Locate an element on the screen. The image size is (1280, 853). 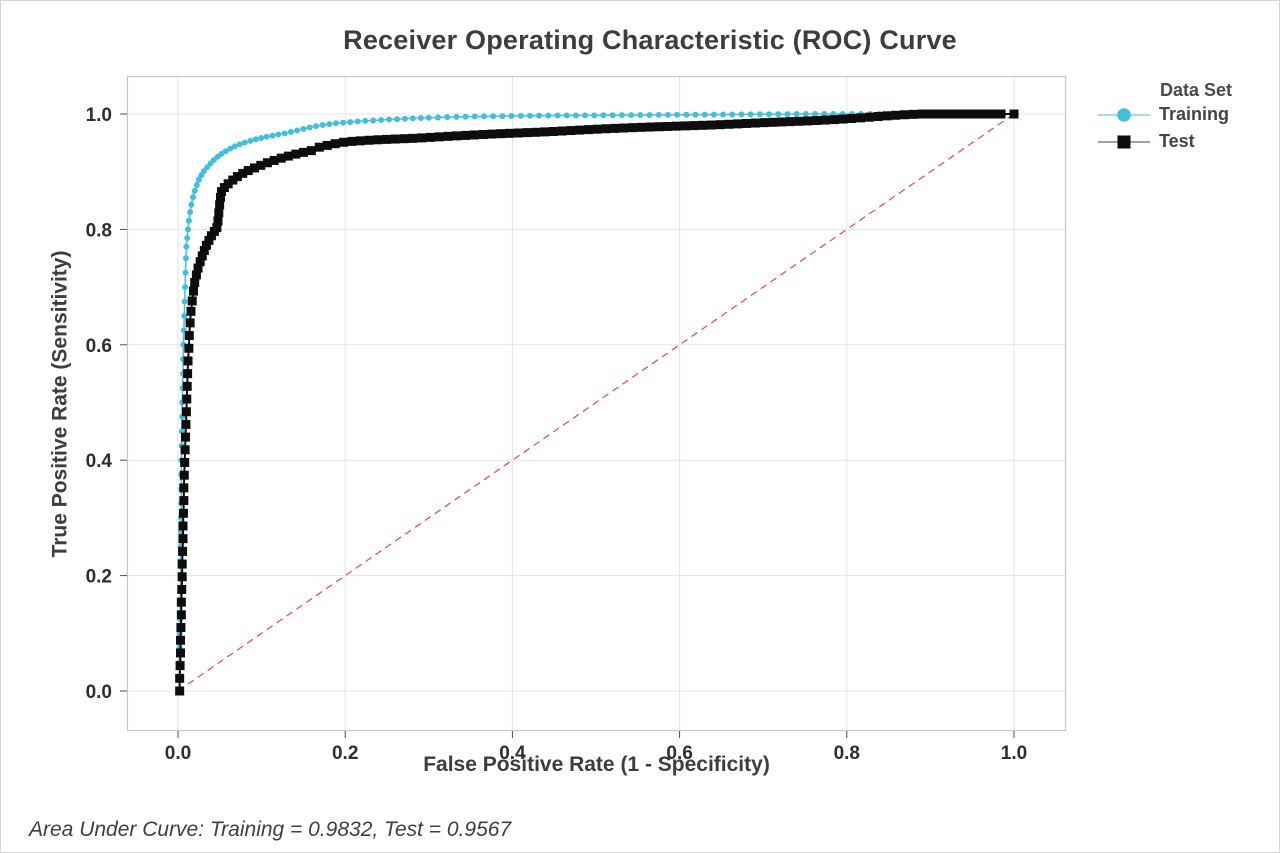
x-tick-label: 1.0 is located at coordinates (1014, 753).